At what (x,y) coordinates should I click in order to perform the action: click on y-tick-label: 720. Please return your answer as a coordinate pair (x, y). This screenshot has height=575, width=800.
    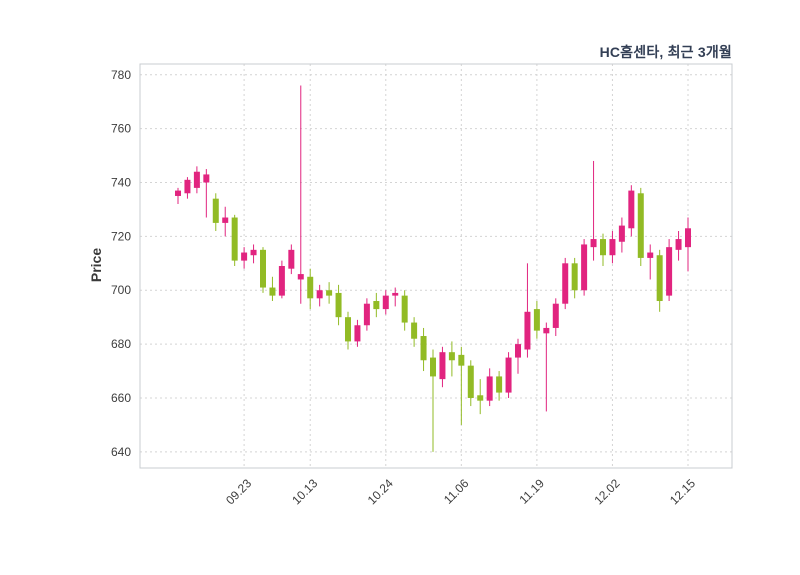
    Looking at the image, I should click on (121, 236).